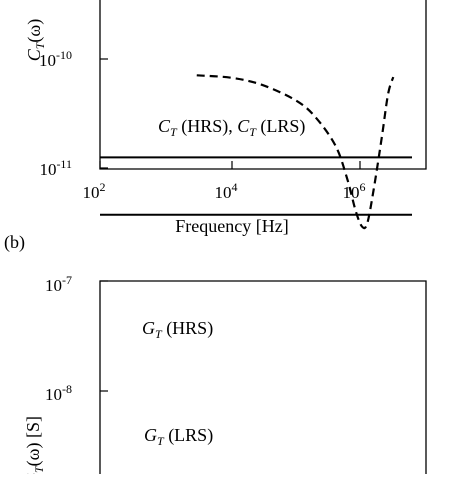 This screenshot has width=474, height=479. What do you see at coordinates (58, 284) in the screenshot?
I see `y-tick-label: 10⁻⁷` at bounding box center [58, 284].